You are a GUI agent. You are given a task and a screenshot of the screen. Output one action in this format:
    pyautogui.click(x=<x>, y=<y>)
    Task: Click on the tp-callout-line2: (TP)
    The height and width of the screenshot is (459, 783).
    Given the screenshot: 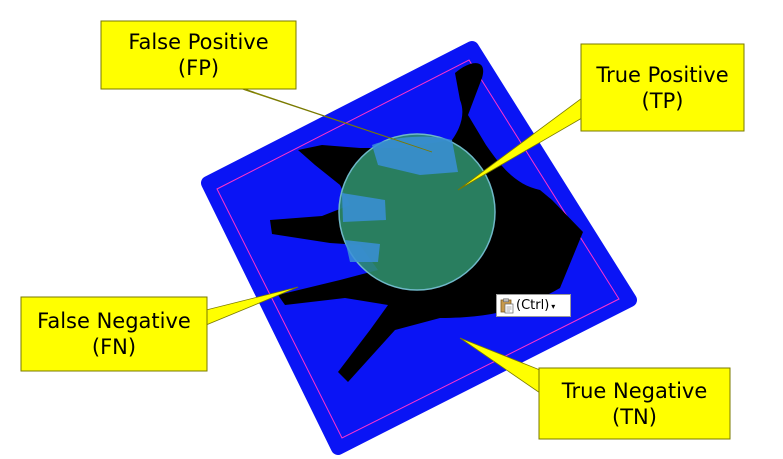 What is the action you would take?
    pyautogui.click(x=662, y=100)
    